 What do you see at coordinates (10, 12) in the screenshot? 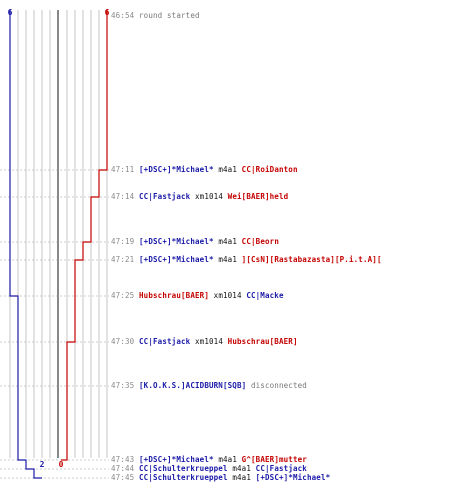
I see `blue-start-score: 6` at bounding box center [10, 12].